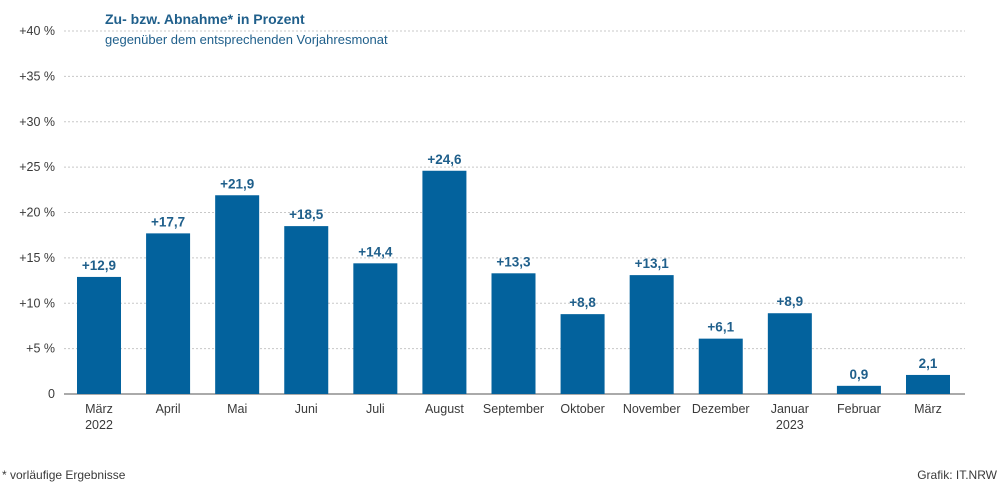 The image size is (999, 487). Describe the element at coordinates (306, 409) in the screenshot. I see `x-tick-label: Juni` at that location.